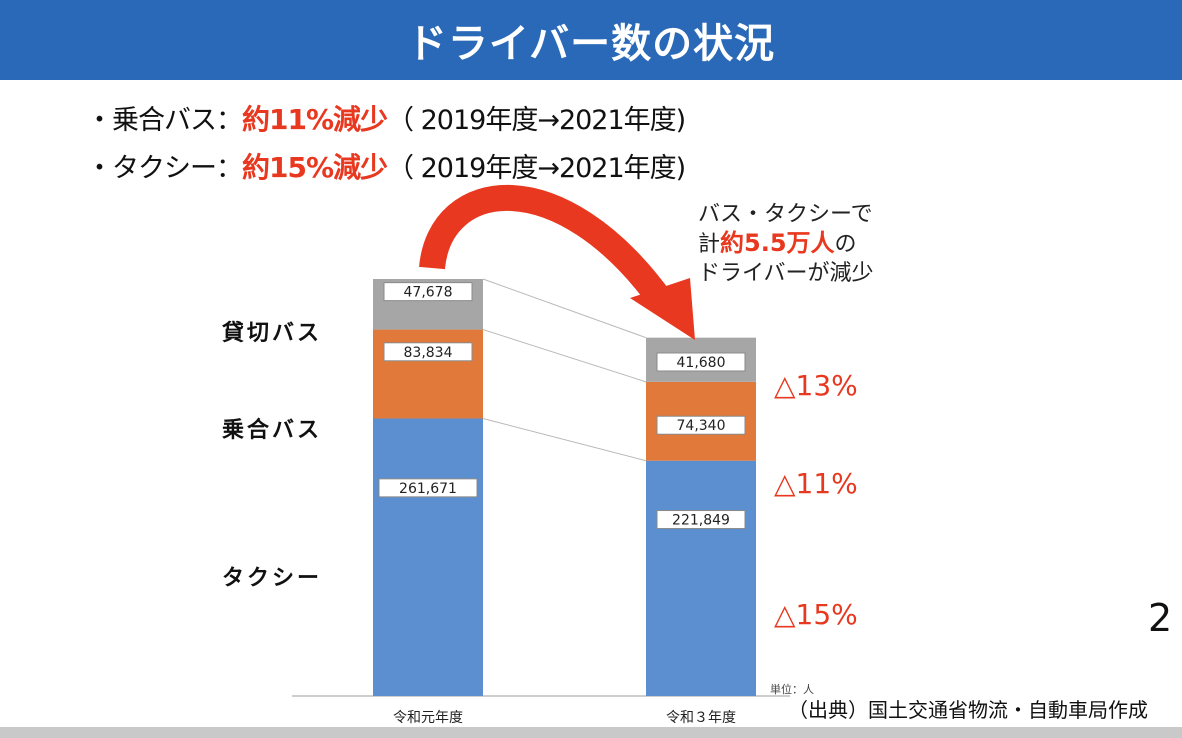 Image resolution: width=1182 pixels, height=738 pixels. What do you see at coordinates (701, 718) in the screenshot?
I see `x-tick-label: 令和３年度` at bounding box center [701, 718].